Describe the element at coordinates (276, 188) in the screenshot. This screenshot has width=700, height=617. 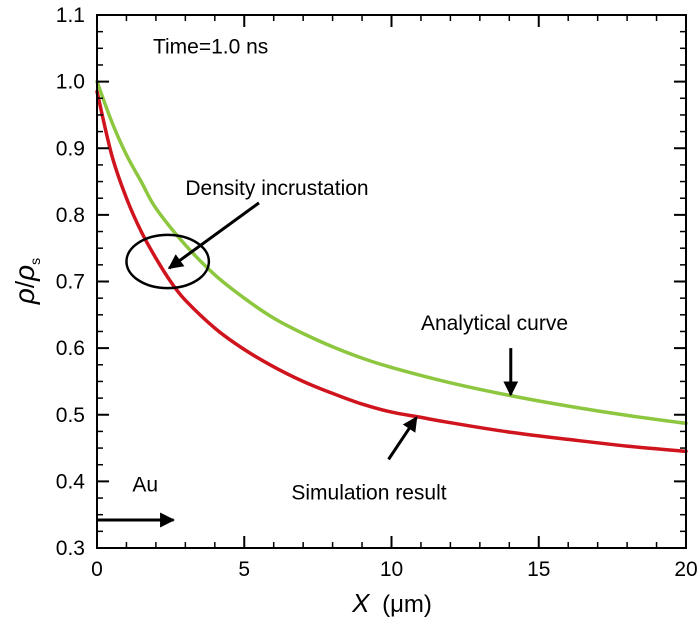
I see `annotation-density: Density incrustation` at that location.